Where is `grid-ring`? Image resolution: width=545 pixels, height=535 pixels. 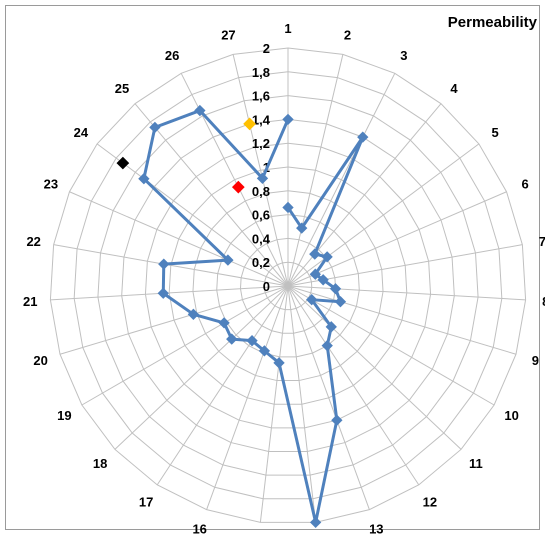 grid-ring is located at coordinates (288, 286).